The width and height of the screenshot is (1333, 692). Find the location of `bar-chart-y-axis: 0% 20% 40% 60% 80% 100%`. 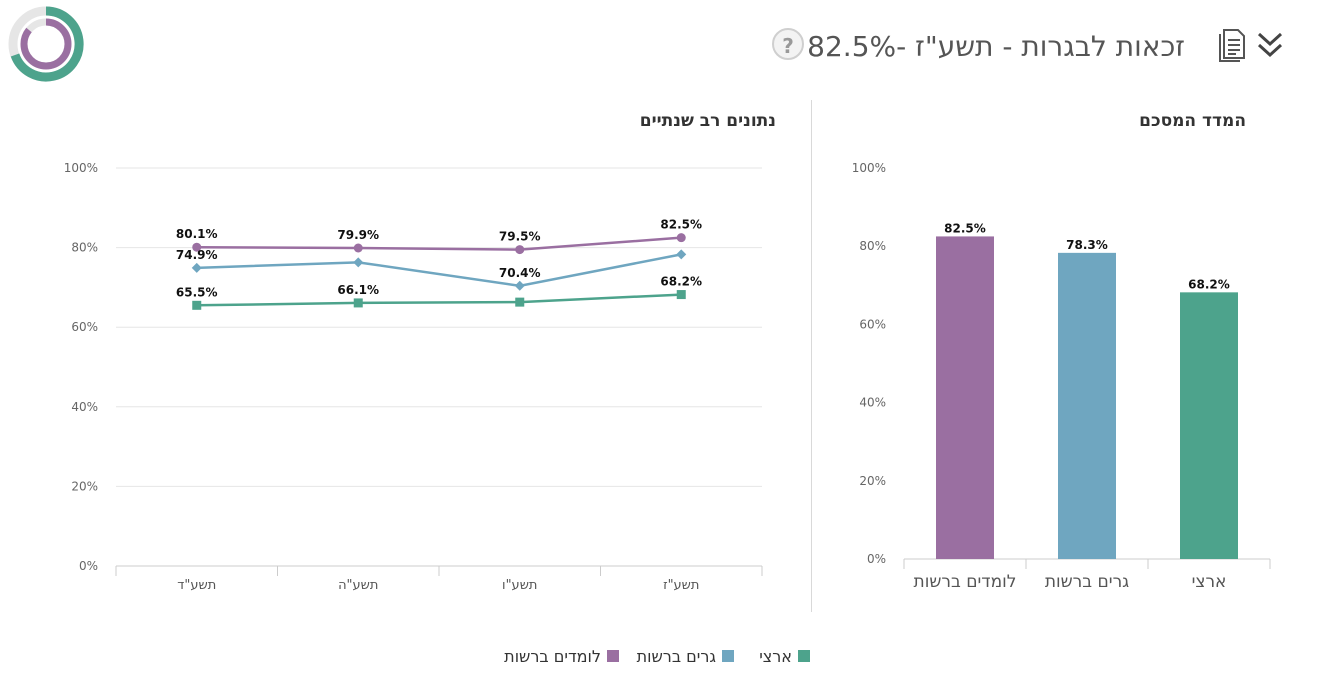

bar-chart-y-axis: 0% 20% 40% 60% 80% 100% is located at coordinates (869, 363).